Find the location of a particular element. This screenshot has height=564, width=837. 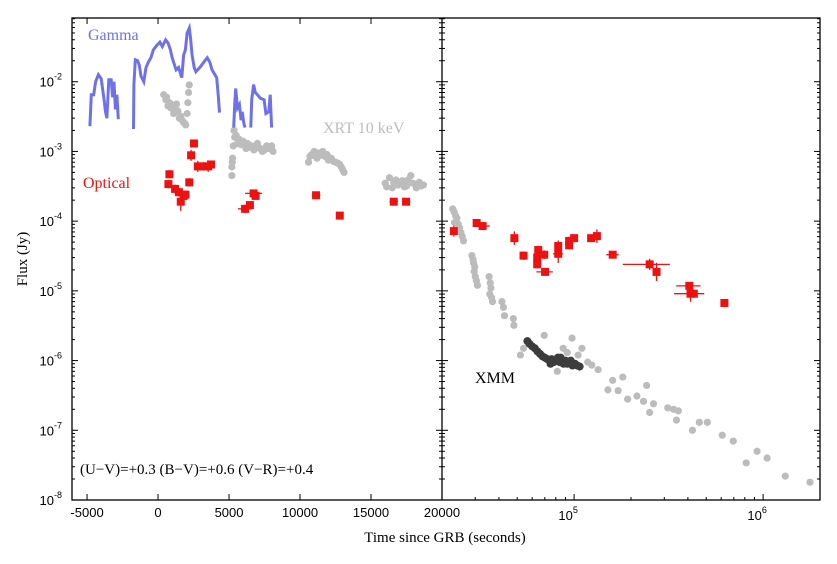

y-tick-label: 10⁻⁴ is located at coordinates (51, 220).